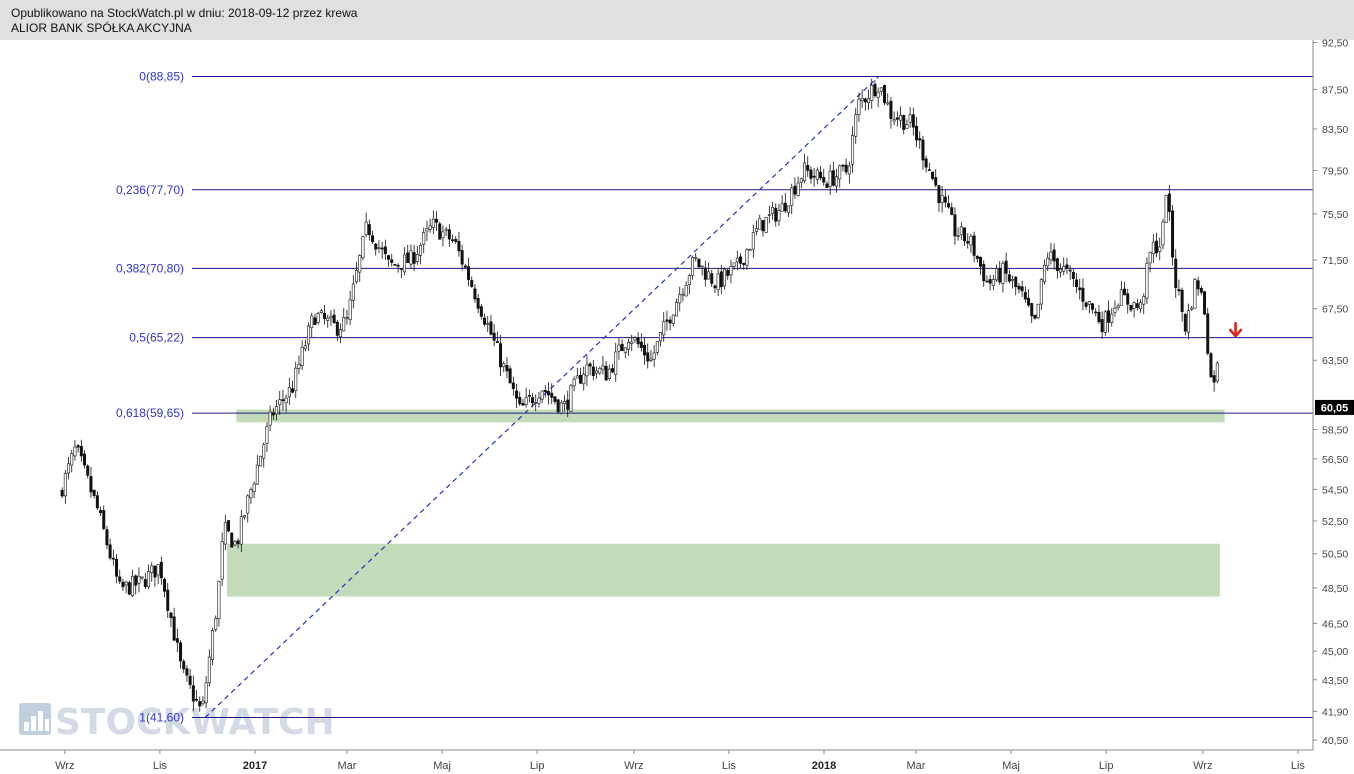 Image resolution: width=1354 pixels, height=774 pixels. Describe the element at coordinates (633, 766) in the screenshot. I see `x-tick-label: Wrz` at that location.